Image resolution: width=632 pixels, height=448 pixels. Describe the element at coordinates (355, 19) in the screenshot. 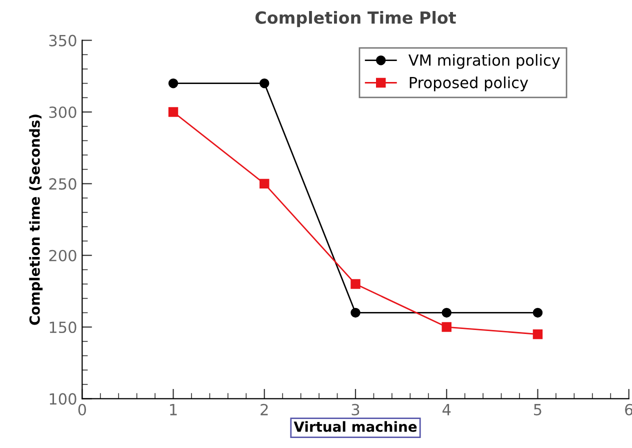

I see `chart-title: Completion Time Plot` at that location.